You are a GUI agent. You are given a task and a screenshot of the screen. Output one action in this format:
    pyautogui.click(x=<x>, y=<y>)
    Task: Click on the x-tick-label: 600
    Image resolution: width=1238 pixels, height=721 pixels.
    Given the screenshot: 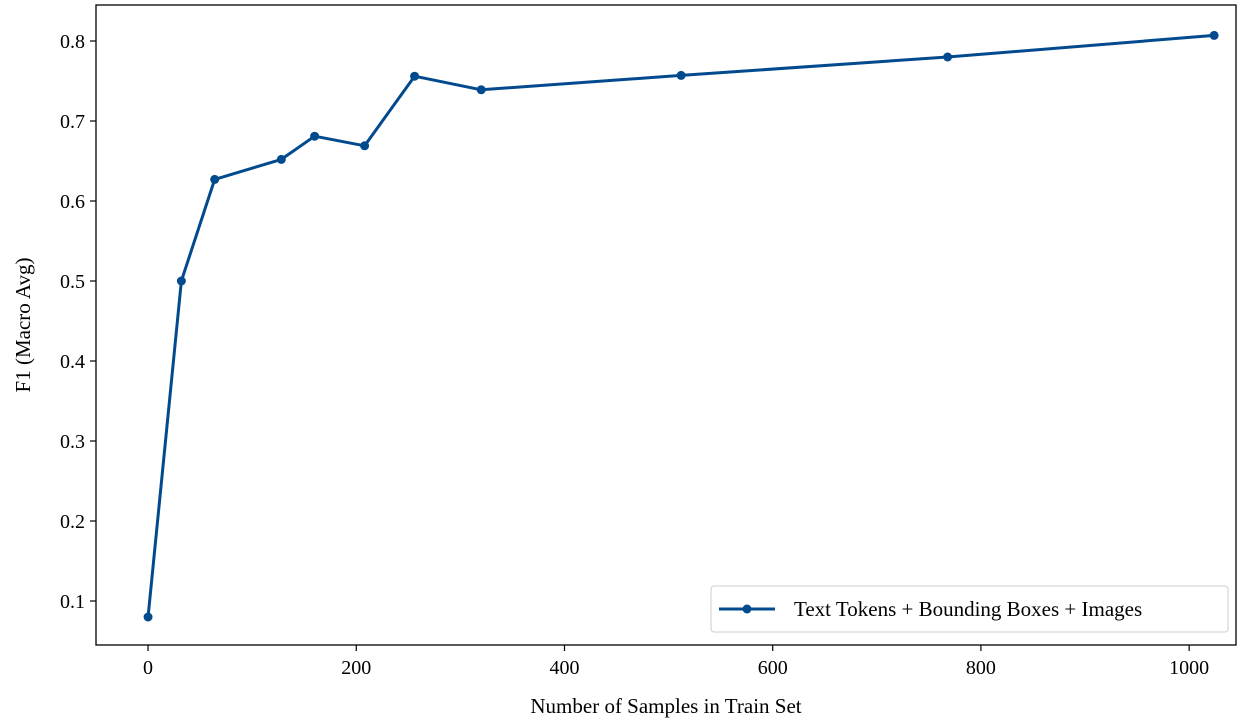 What is the action you would take?
    pyautogui.click(x=773, y=668)
    